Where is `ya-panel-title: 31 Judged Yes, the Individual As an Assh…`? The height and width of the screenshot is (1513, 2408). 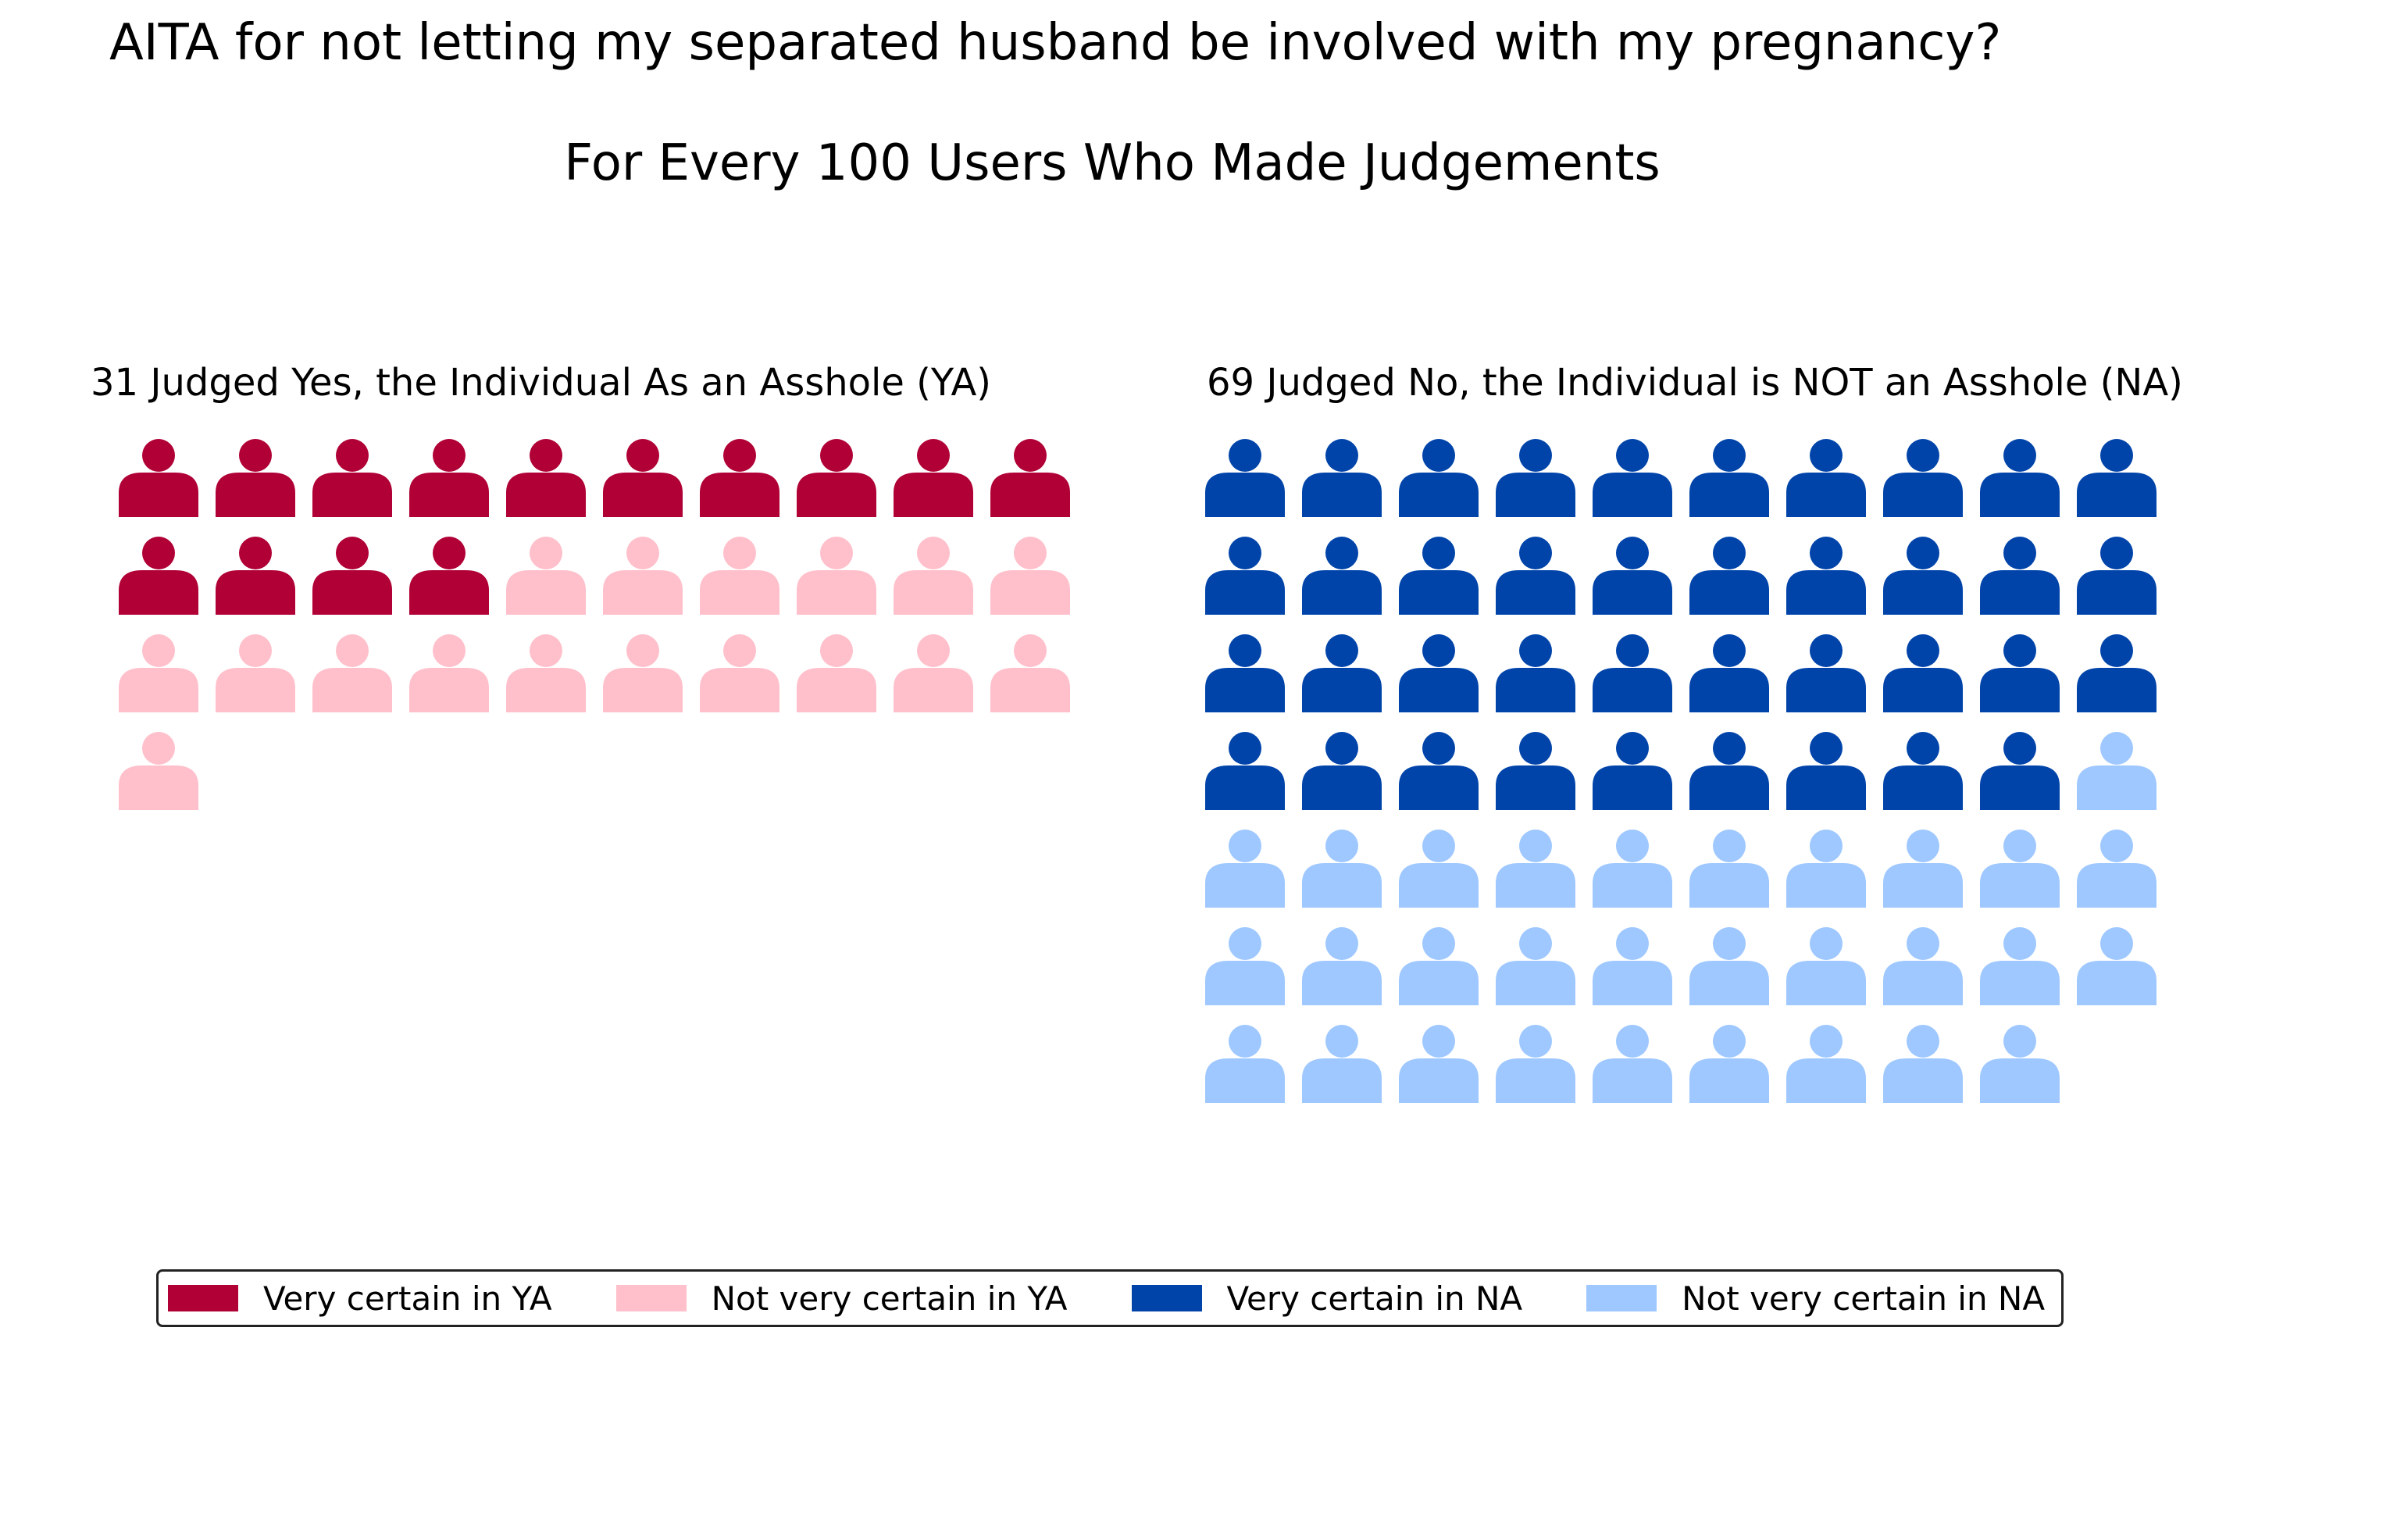
ya-panel-title: 31 Judged Yes, the Individual As an Assh… is located at coordinates (541, 383).